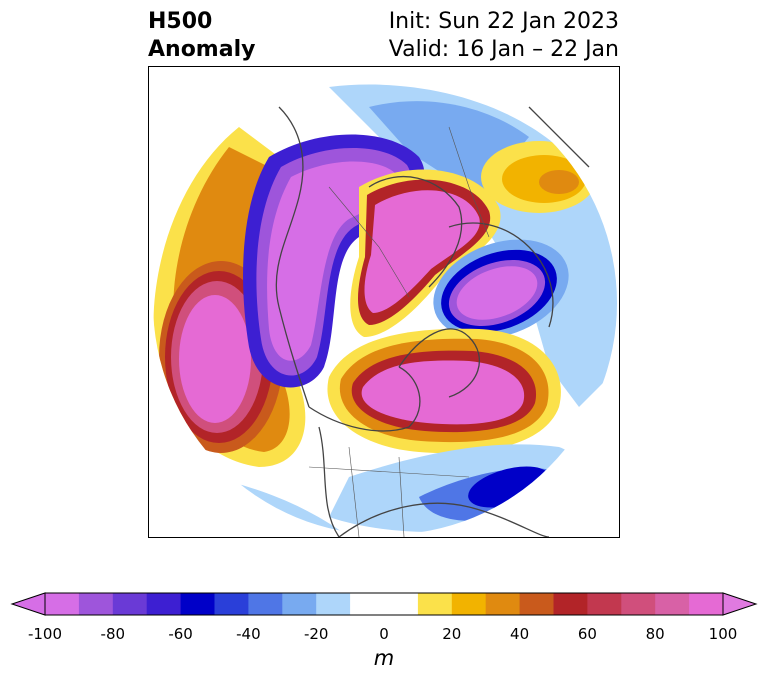  Describe the element at coordinates (384, 634) in the screenshot. I see `colorbar-tick-label: 0` at that location.